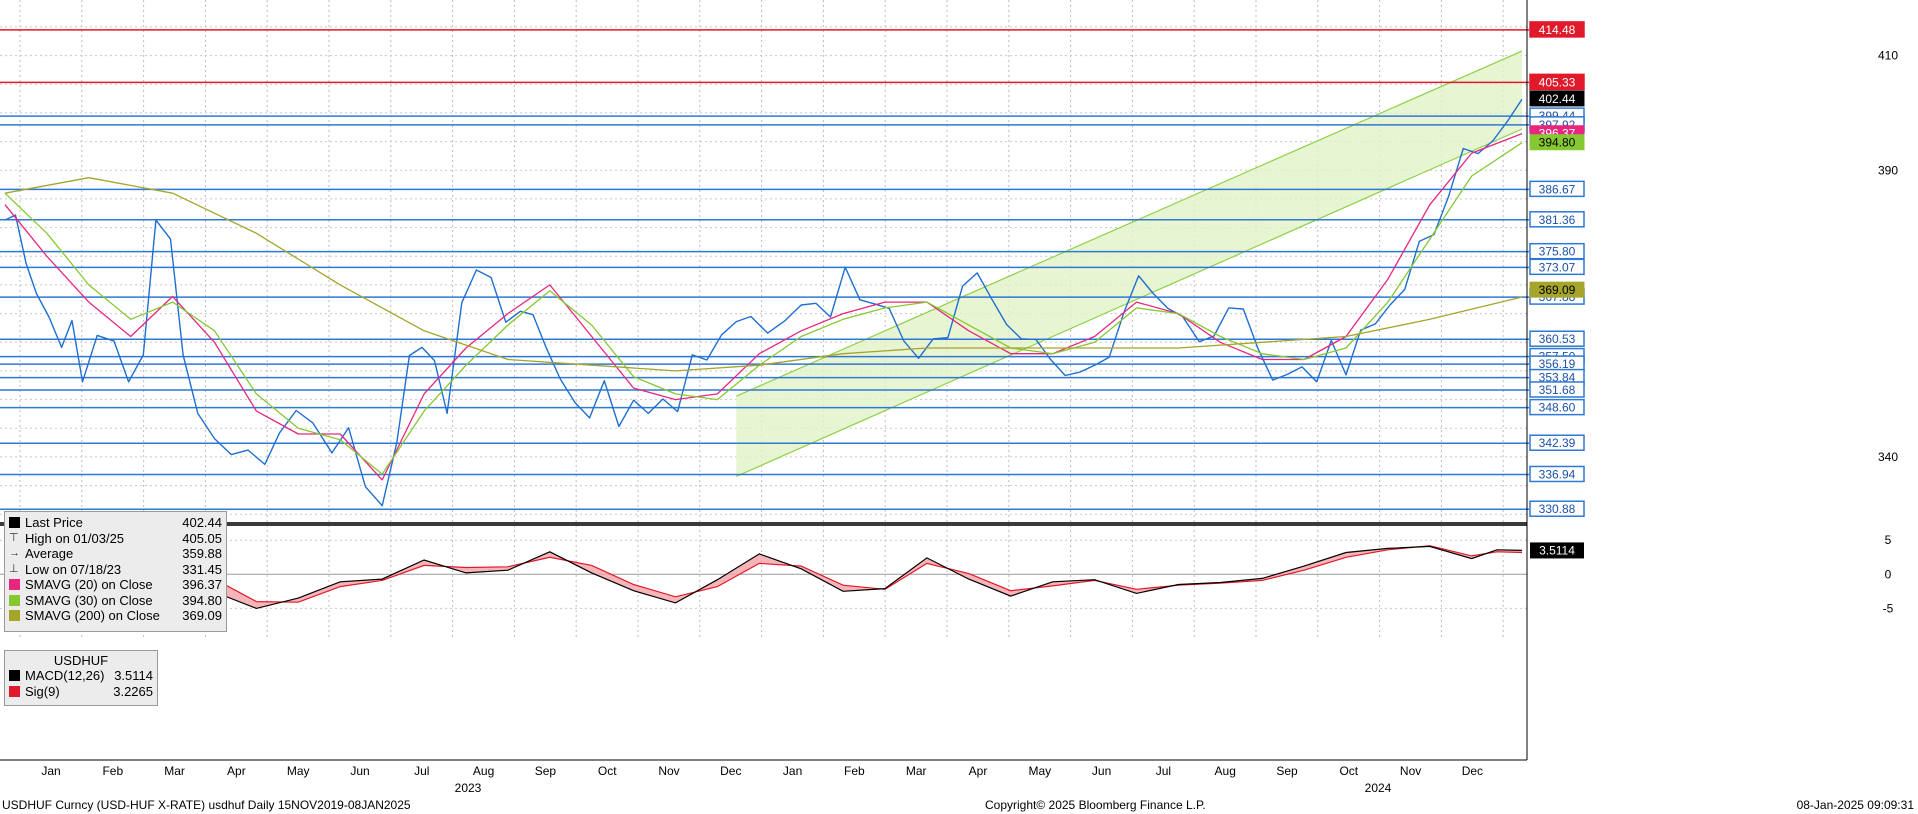 Image resolution: width=1918 pixels, height=814 pixels. Describe the element at coordinates (468, 788) in the screenshot. I see `year-label: 2023` at that location.